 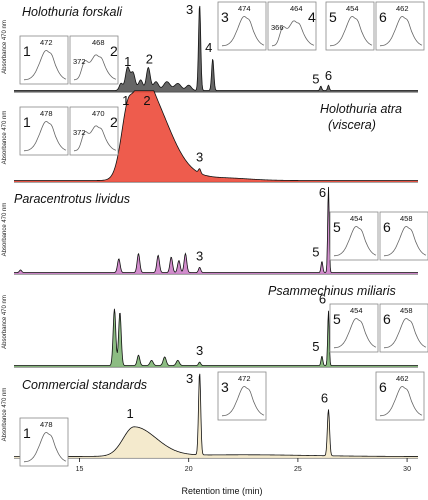 I want to click on spectrum-inset-3: 3 474, so click(x=242, y=26).